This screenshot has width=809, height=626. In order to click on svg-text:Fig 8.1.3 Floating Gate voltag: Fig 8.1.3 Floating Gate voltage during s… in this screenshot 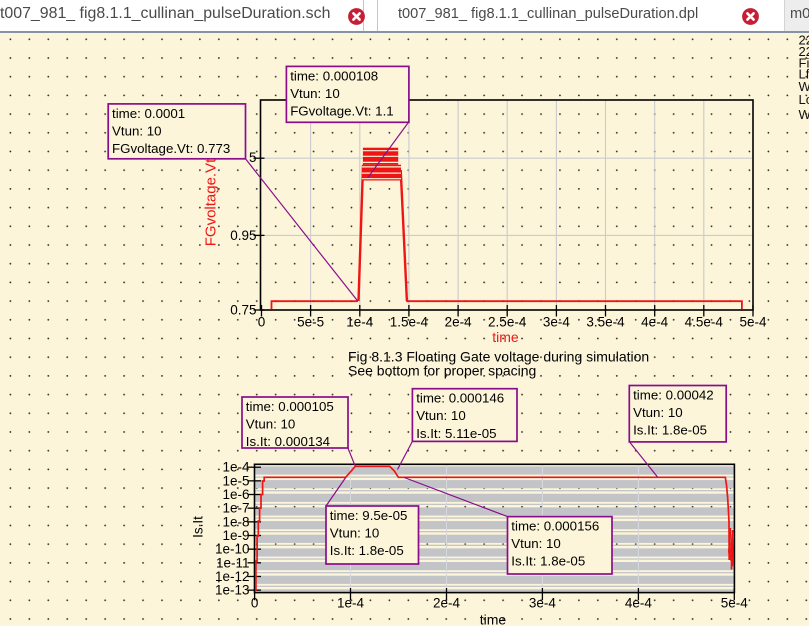, I will do `click(498, 357)`.